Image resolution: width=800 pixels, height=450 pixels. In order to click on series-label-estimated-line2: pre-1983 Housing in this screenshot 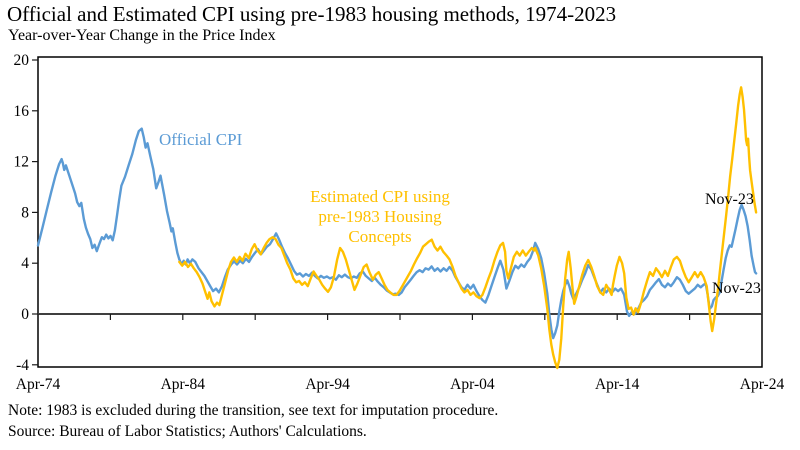, I will do `click(380, 216)`.